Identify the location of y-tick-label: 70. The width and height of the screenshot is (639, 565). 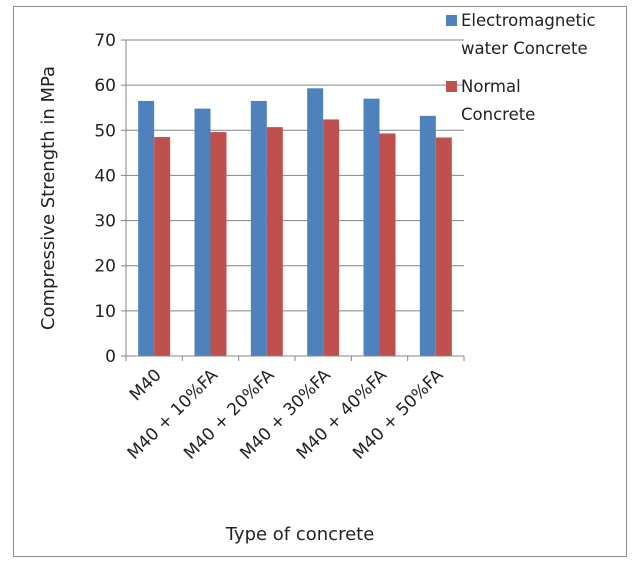
(105, 41).